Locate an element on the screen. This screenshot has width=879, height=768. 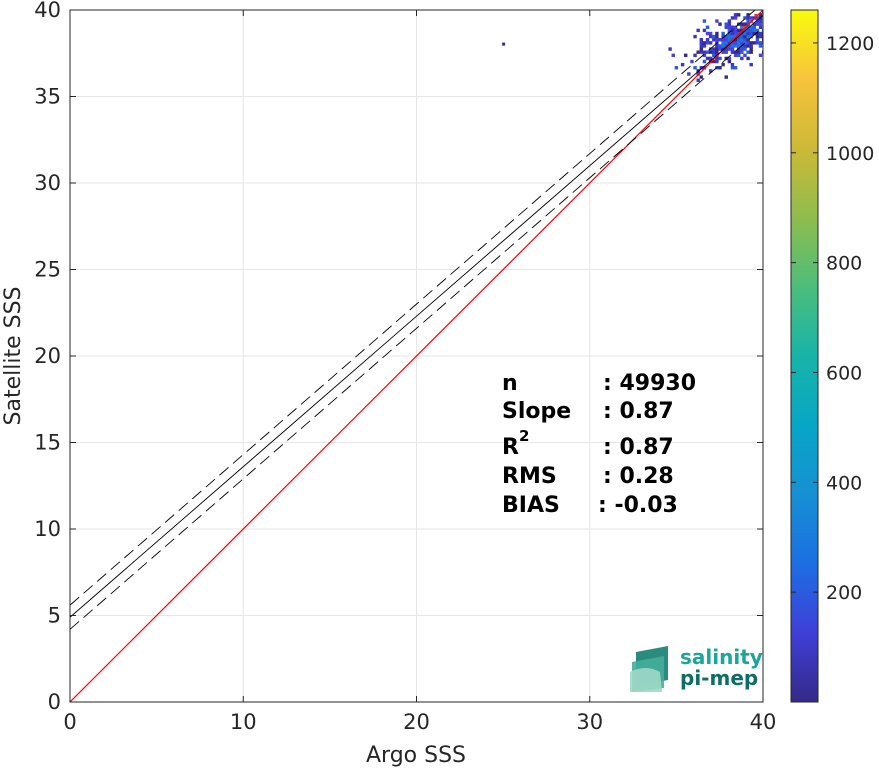
density-cluster is located at coordinates (632, 46).